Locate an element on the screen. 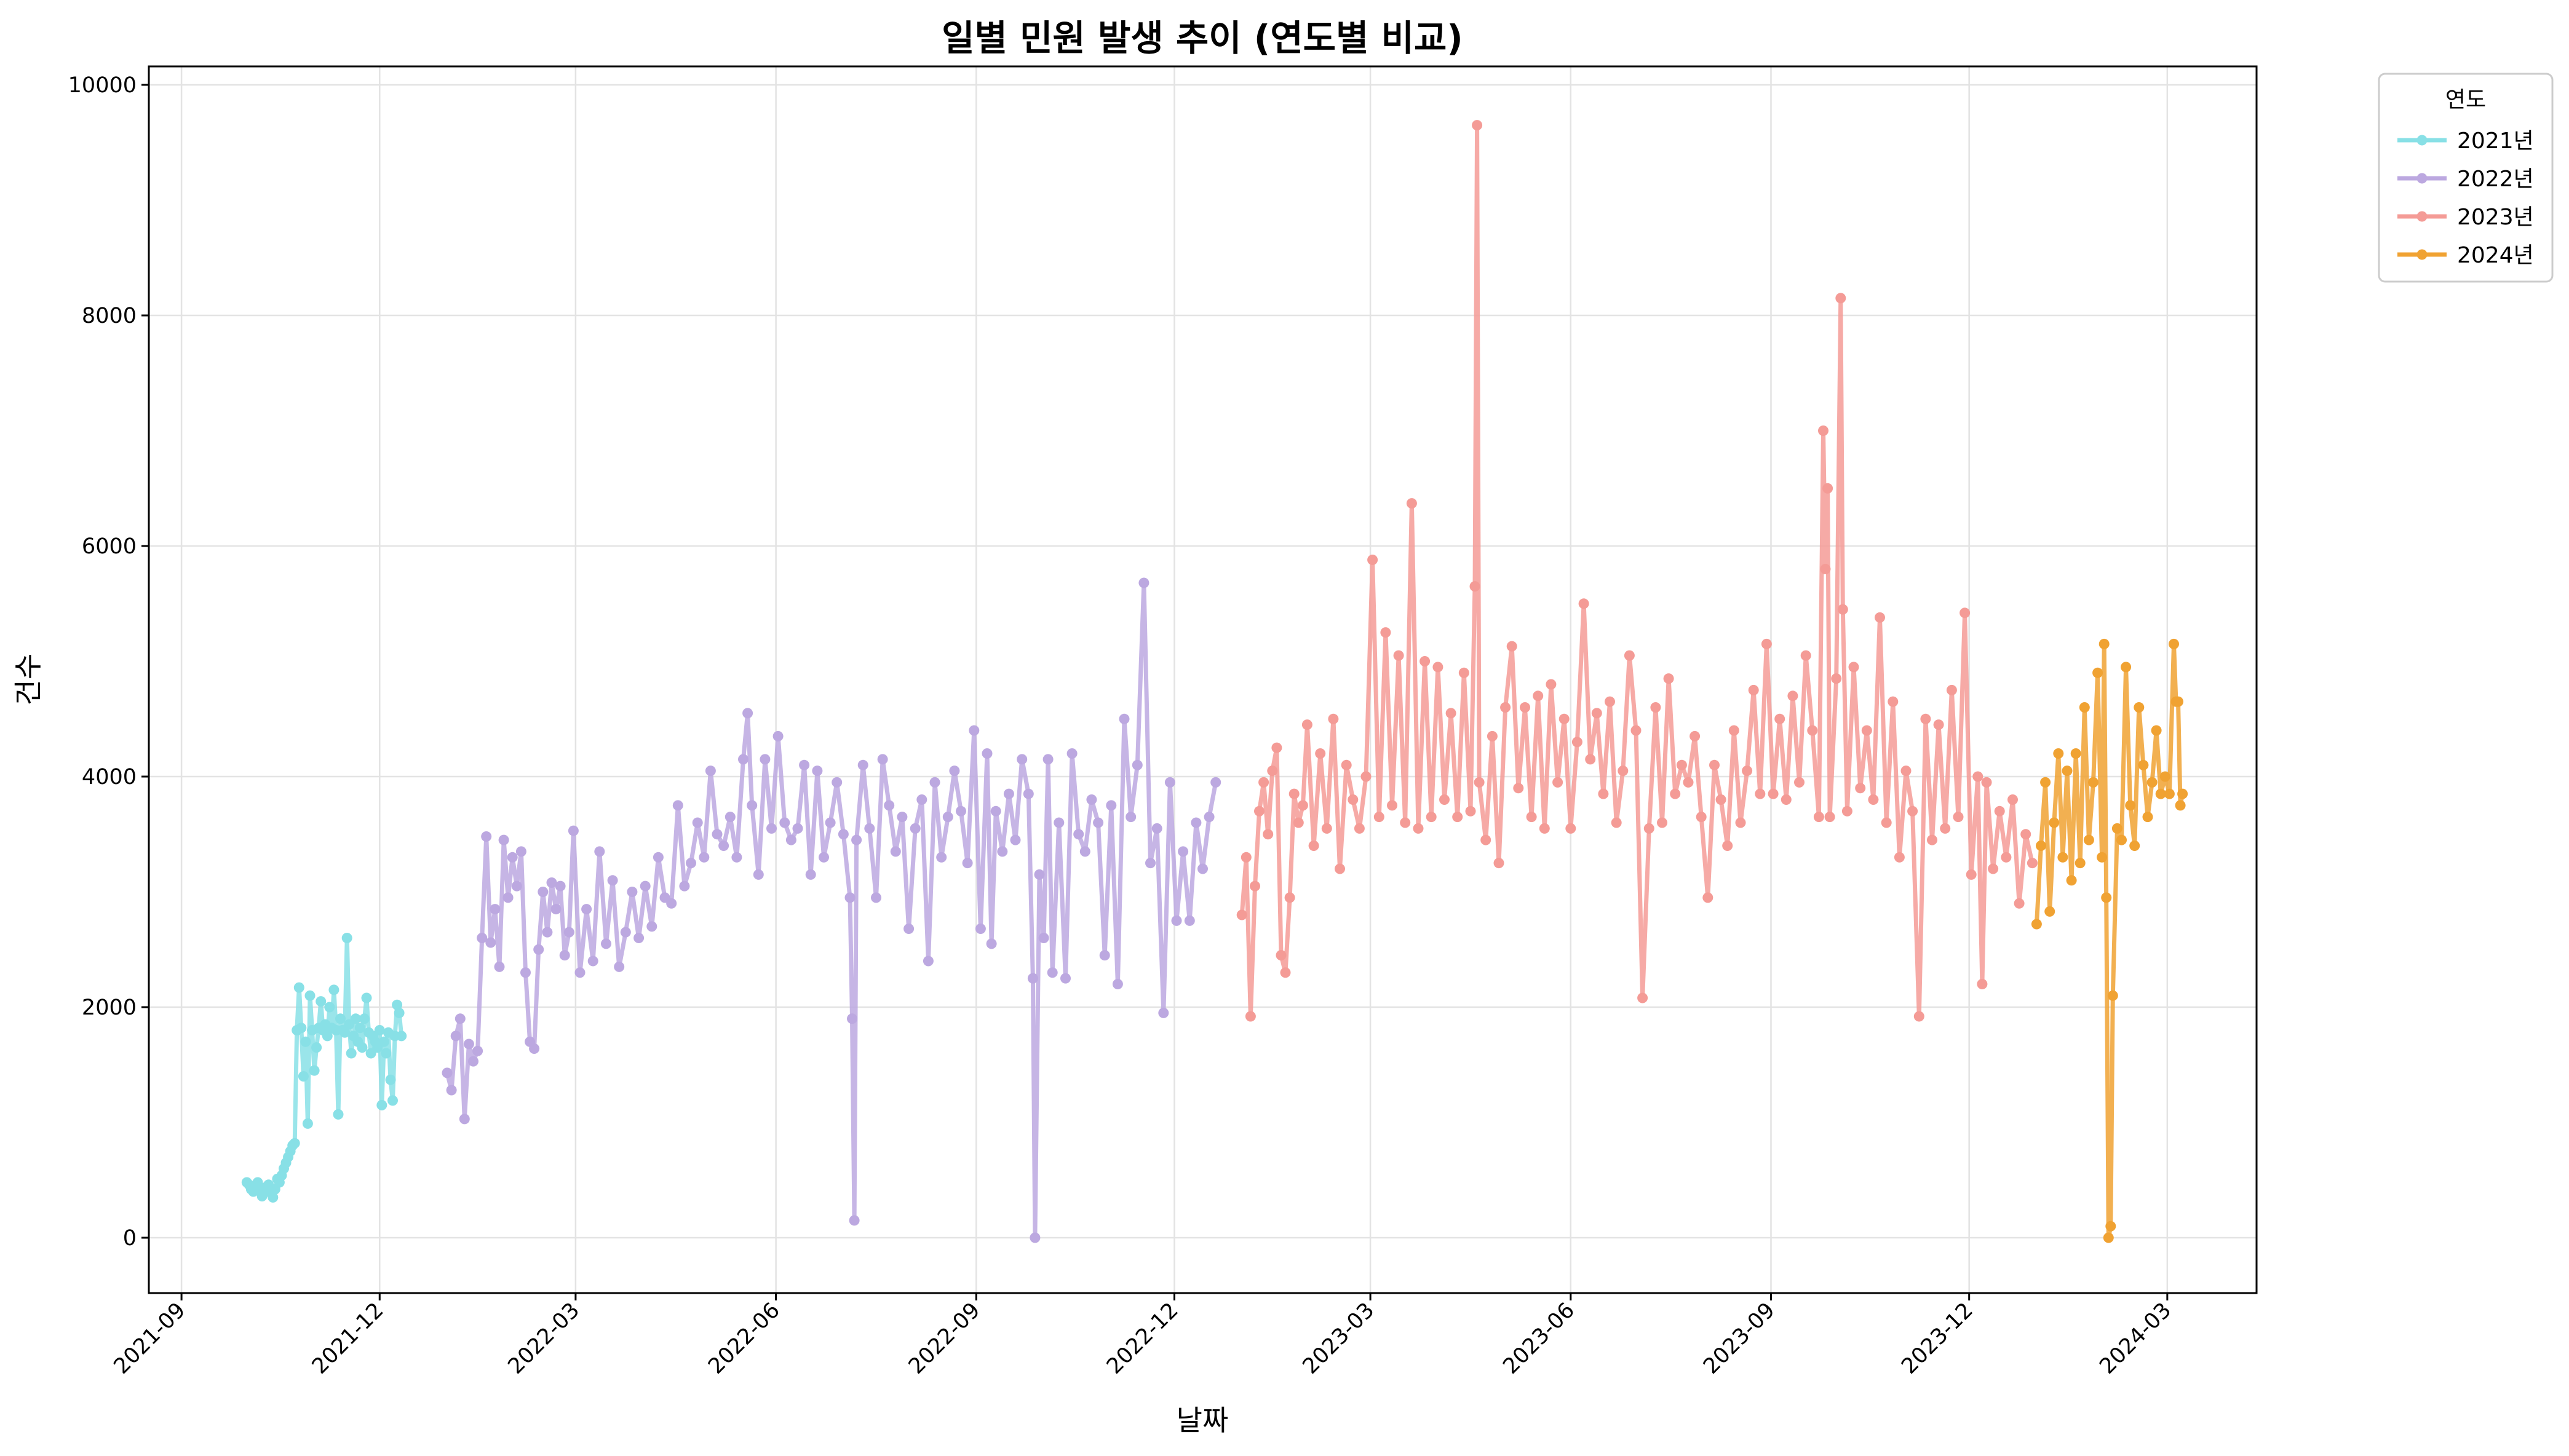 The image size is (2569, 1456). y-tick-label: 10000 is located at coordinates (103, 85).